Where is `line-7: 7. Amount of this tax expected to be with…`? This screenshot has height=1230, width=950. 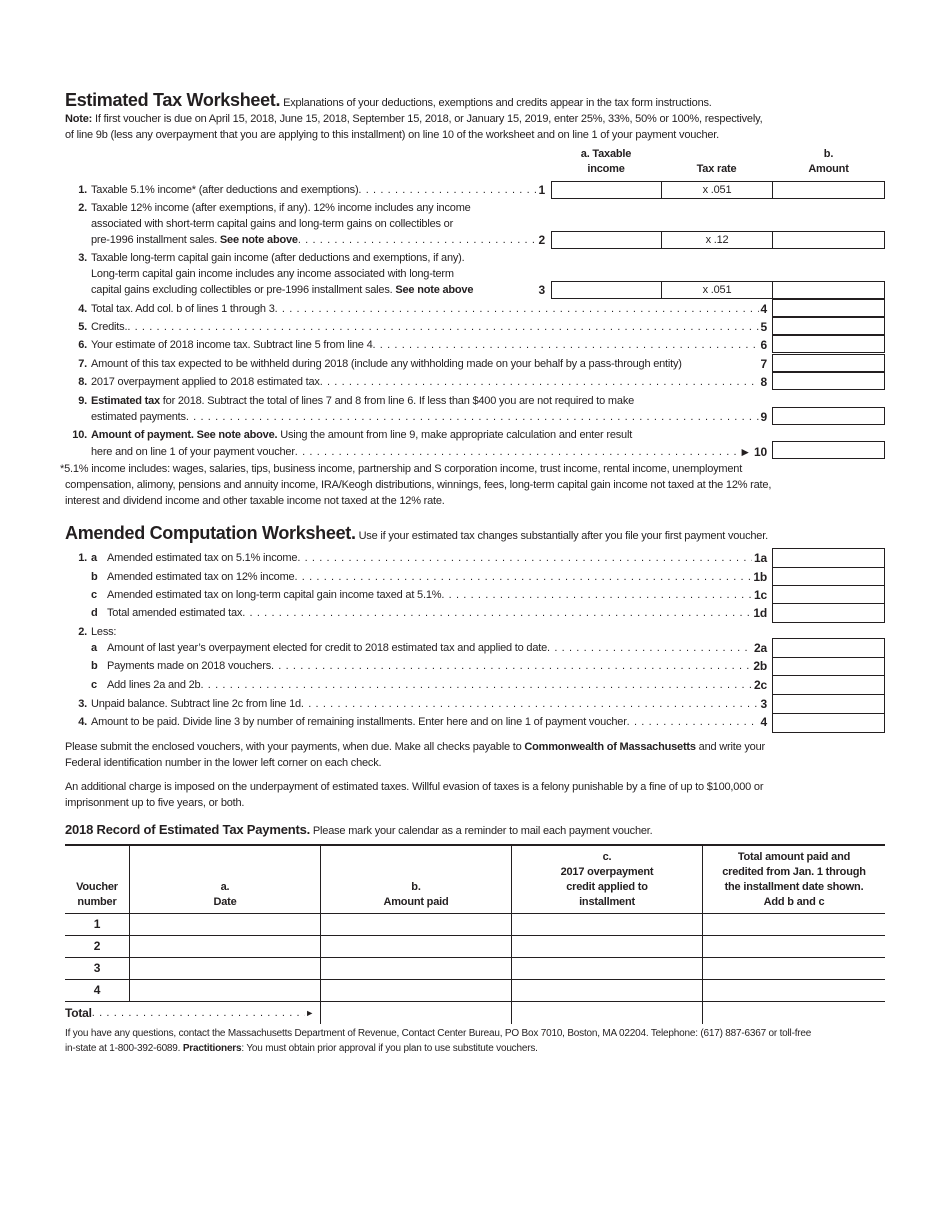 line-7: 7. Amount of this tax expected to be with… is located at coordinates (416, 364).